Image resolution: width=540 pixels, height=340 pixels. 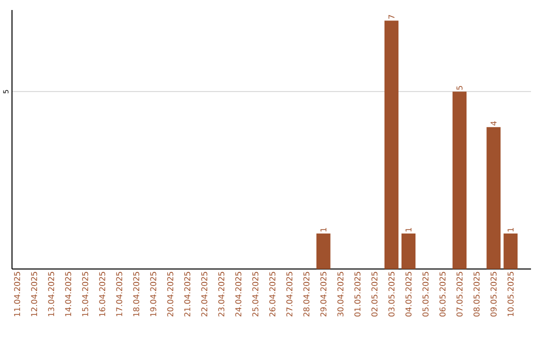 I want to click on x-tick-label: 13.04.2025, so click(x=51, y=294).